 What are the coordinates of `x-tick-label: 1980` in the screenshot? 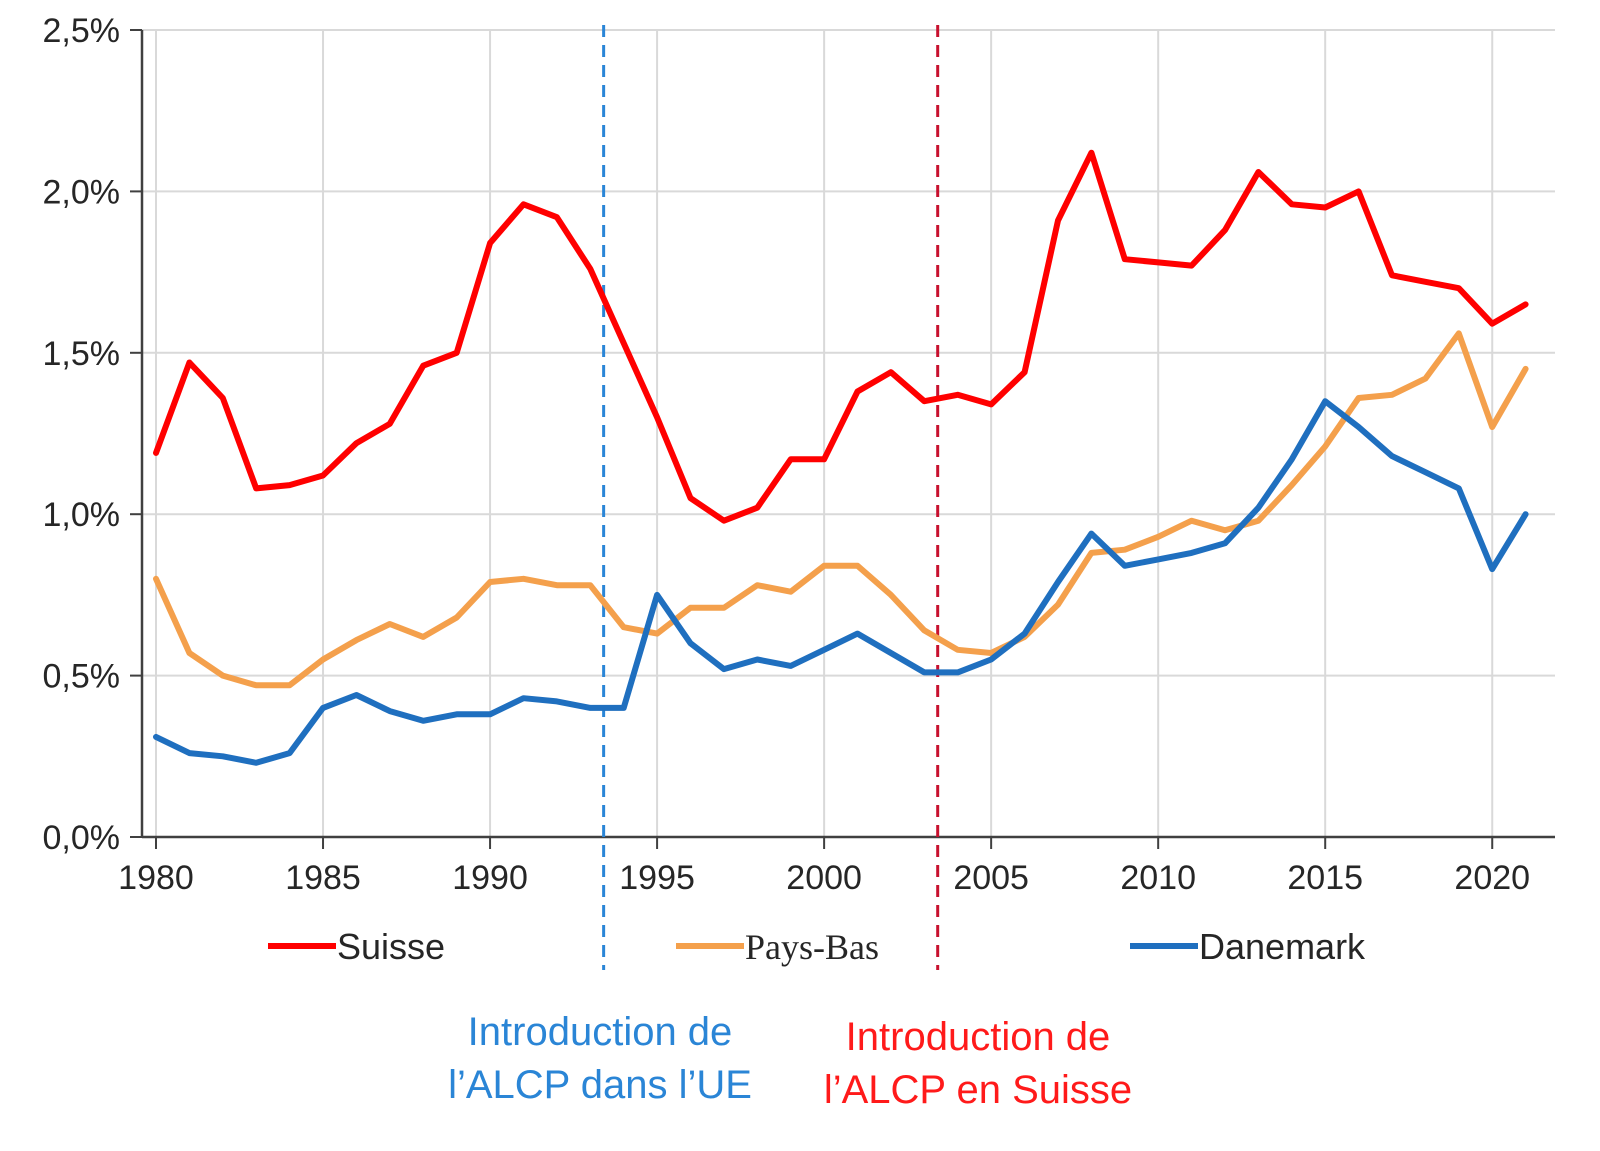 It's located at (156, 878).